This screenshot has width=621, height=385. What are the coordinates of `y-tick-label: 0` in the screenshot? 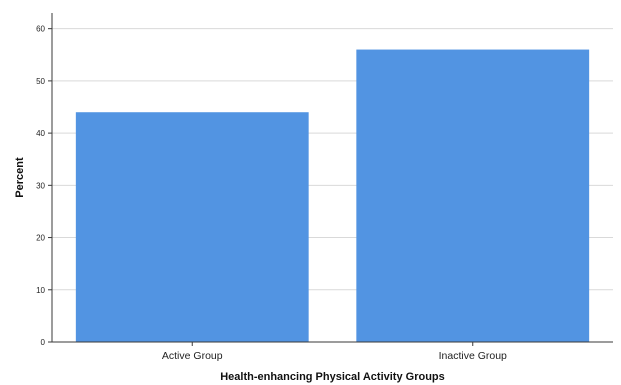 It's located at (43, 342).